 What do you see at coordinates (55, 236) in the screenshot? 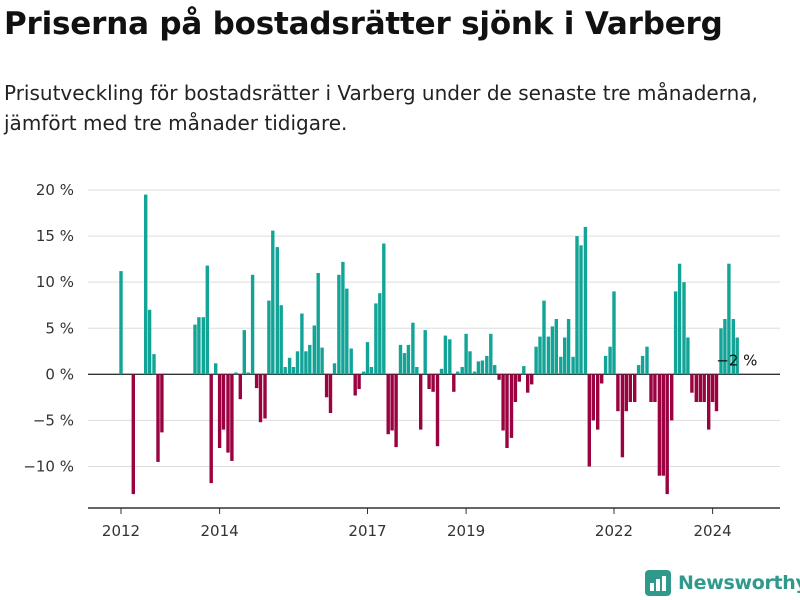
I see `y-tick-label: 15 %` at bounding box center [55, 236].